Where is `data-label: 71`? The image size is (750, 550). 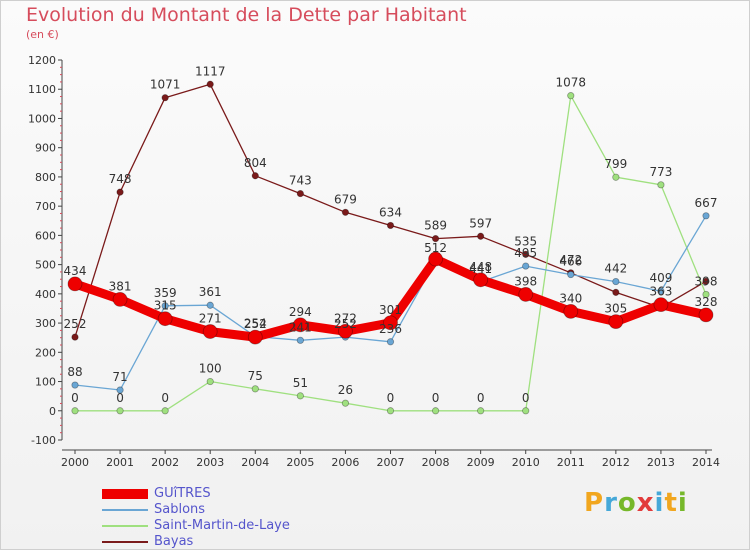 data-label: 71 is located at coordinates (119, 377).